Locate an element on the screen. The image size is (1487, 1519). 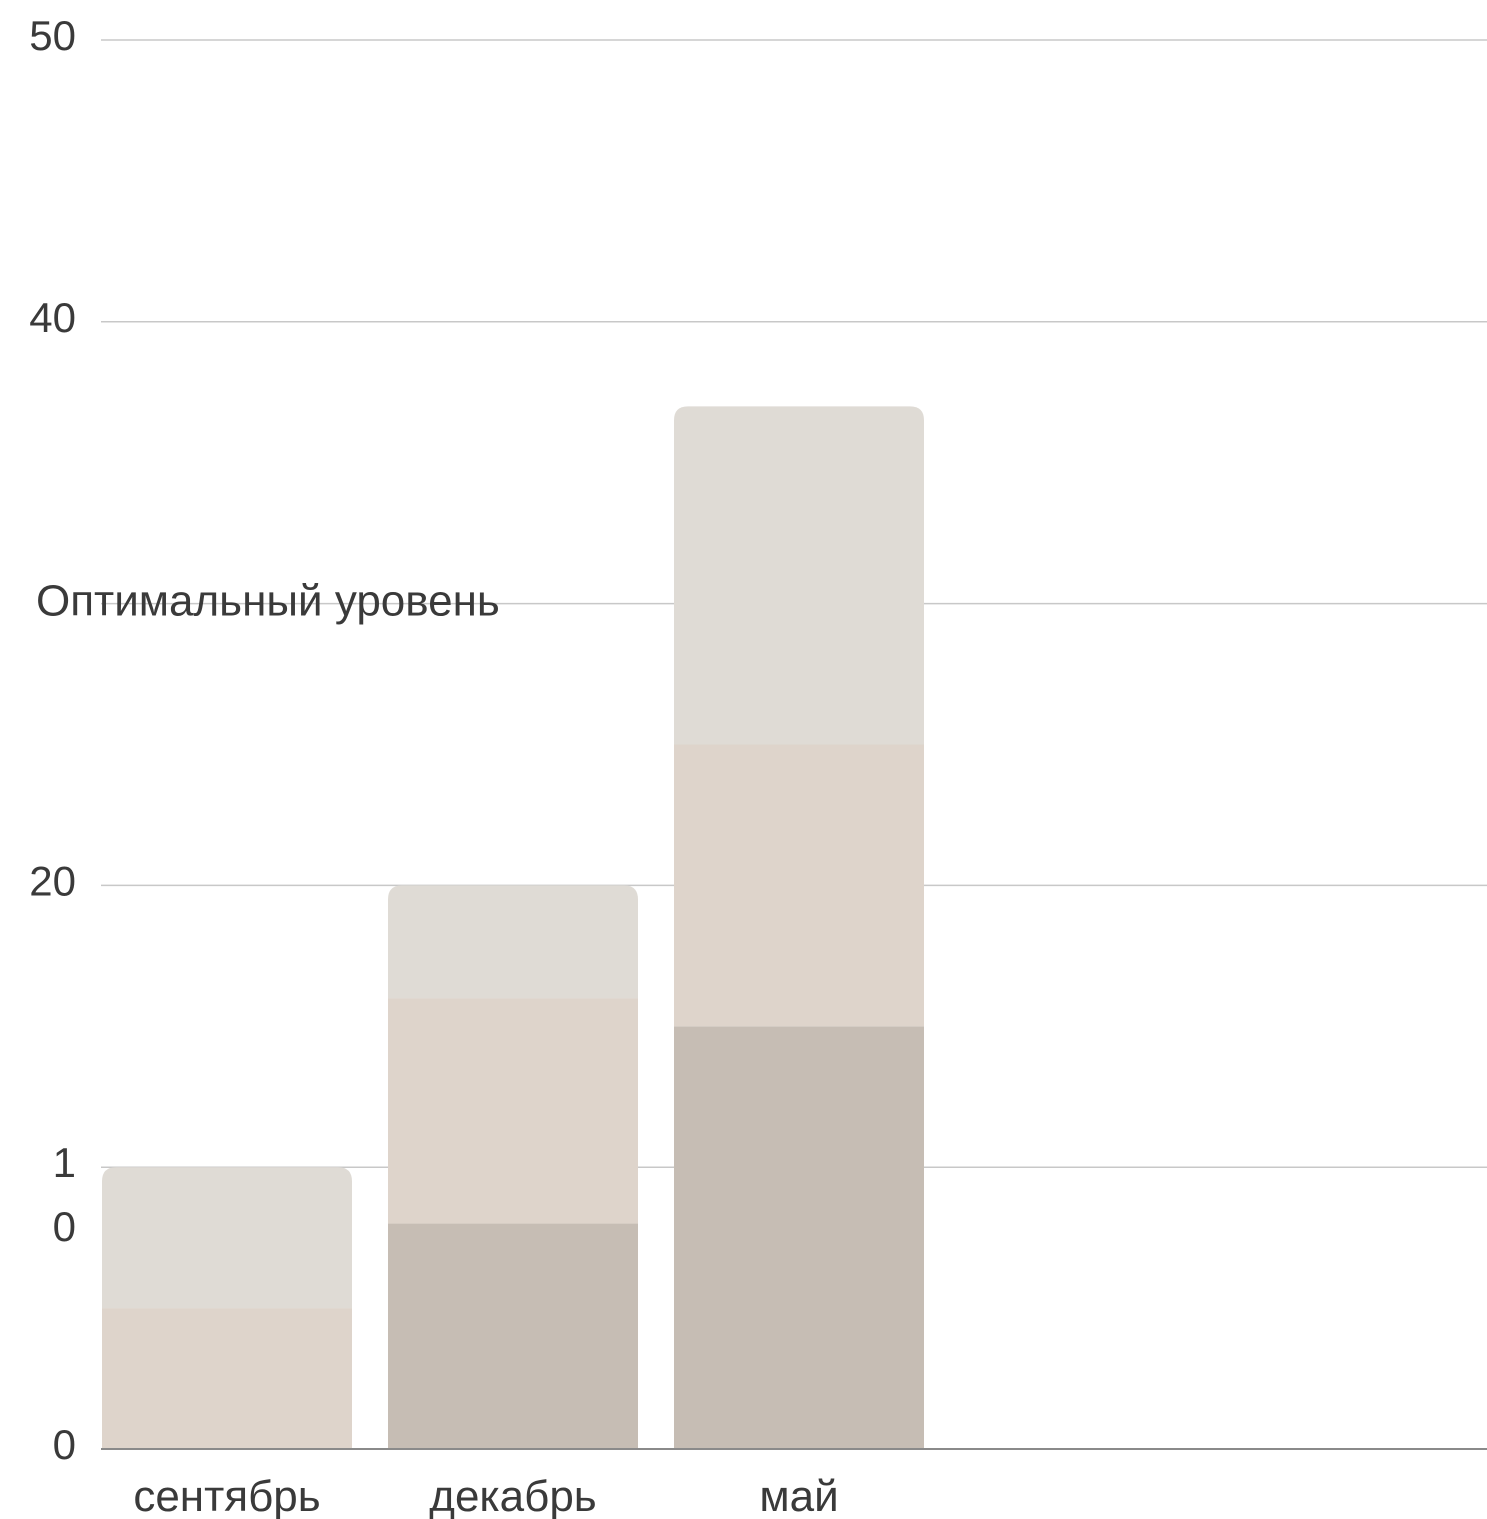
y-tick-label-20: 20 is located at coordinates (52, 880).